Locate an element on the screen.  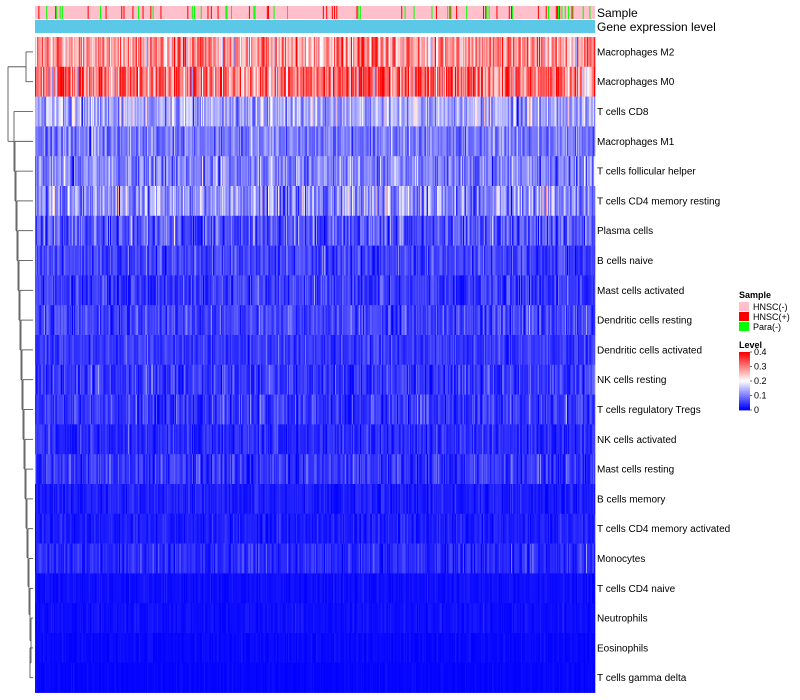
sample-mark-para-neg is located at coordinates (562, 12).